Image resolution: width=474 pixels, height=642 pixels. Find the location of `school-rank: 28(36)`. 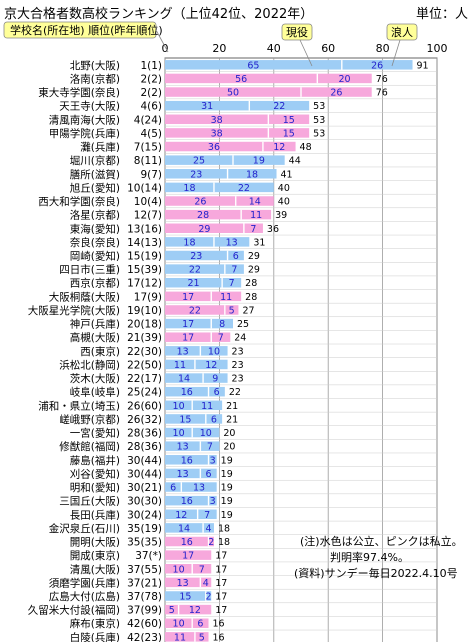

school-rank: 28(36) is located at coordinates (144, 434).